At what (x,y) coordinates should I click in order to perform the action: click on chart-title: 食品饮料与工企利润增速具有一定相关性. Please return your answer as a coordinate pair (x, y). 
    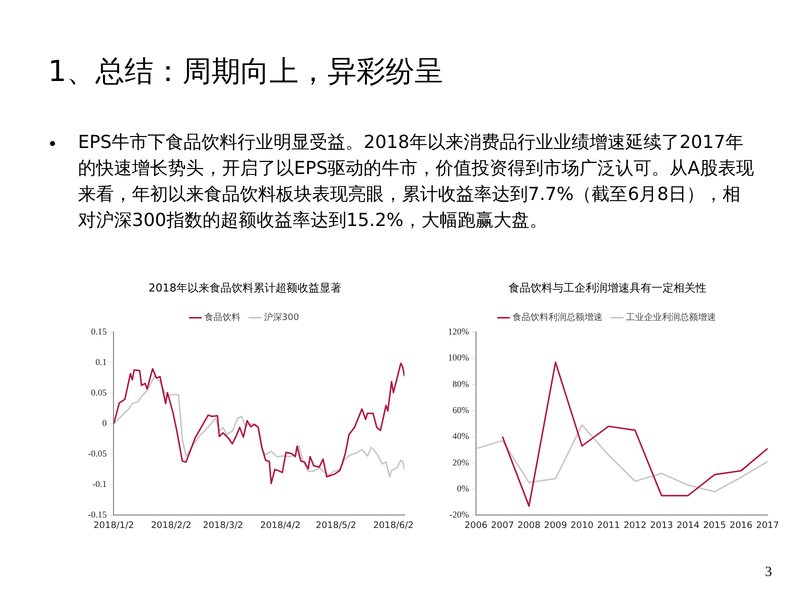
    Looking at the image, I should click on (607, 287).